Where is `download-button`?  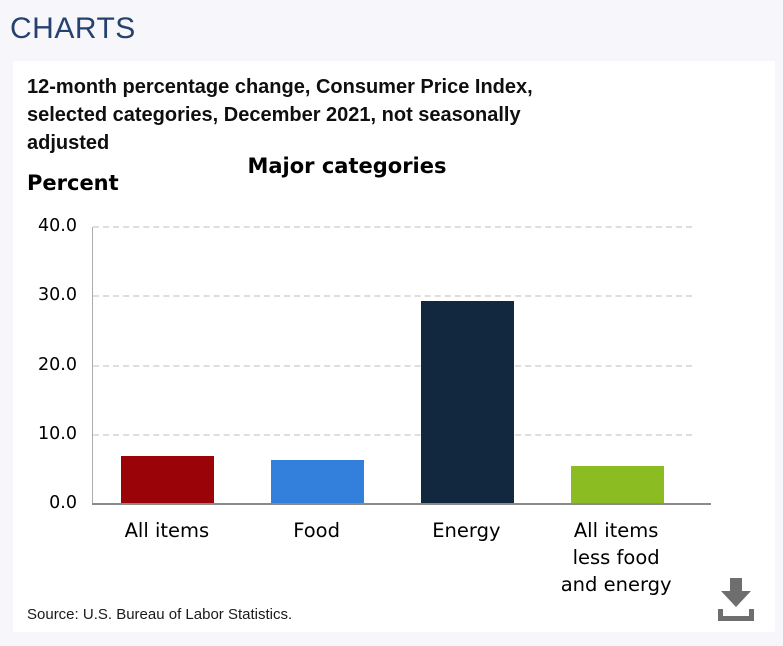 download-button is located at coordinates (736, 600).